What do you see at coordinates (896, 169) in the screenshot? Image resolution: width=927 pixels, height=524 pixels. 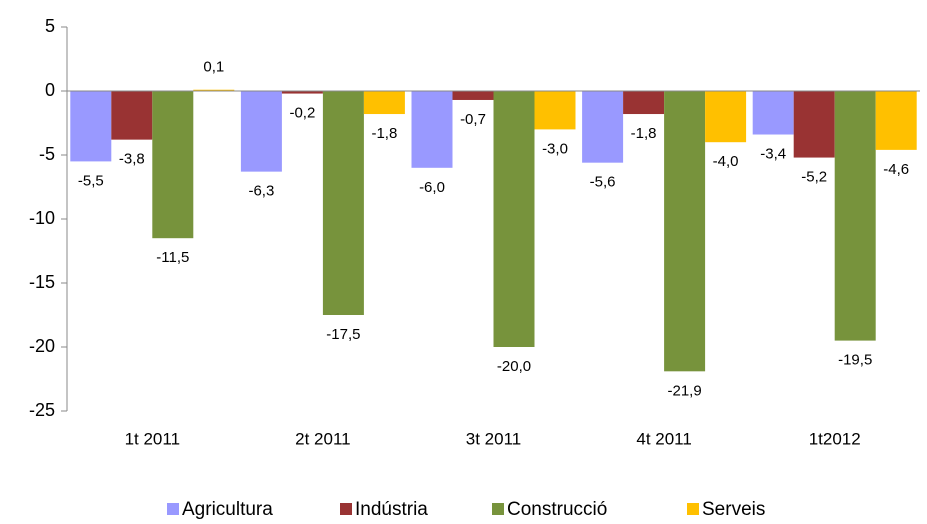 I see `value-label: -4,6` at bounding box center [896, 169].